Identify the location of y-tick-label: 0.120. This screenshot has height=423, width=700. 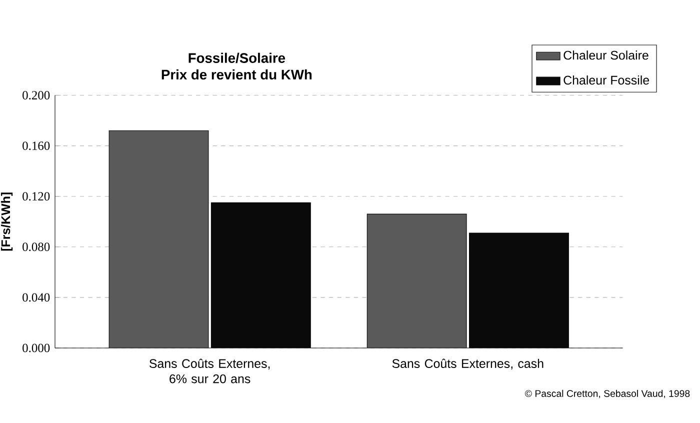
(36, 196).